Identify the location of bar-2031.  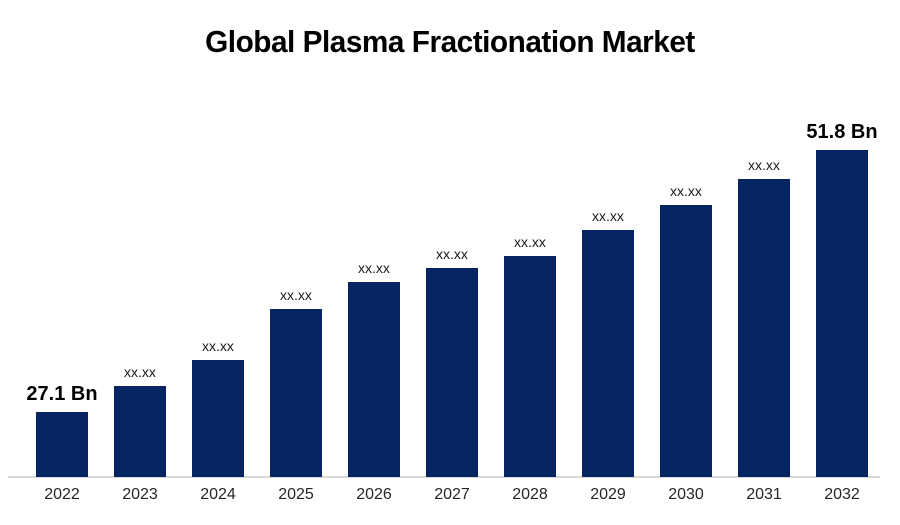
(764, 328).